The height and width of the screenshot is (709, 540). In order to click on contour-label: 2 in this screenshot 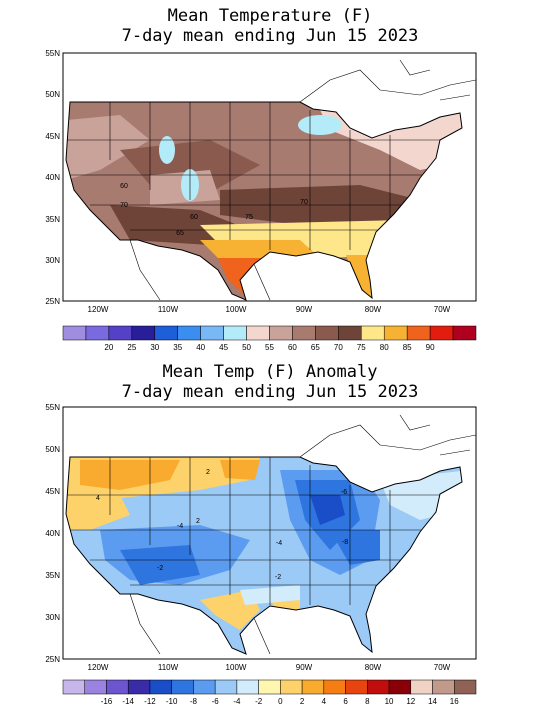, I will do `click(208, 472)`.